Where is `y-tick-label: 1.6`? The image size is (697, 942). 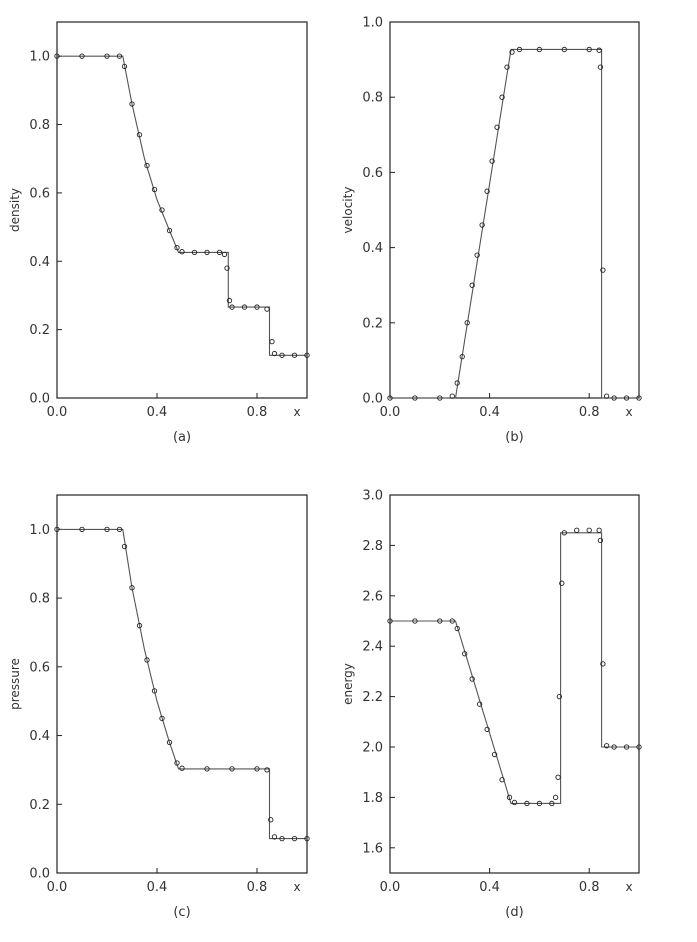 y-tick-label: 1.6 is located at coordinates (372, 848).